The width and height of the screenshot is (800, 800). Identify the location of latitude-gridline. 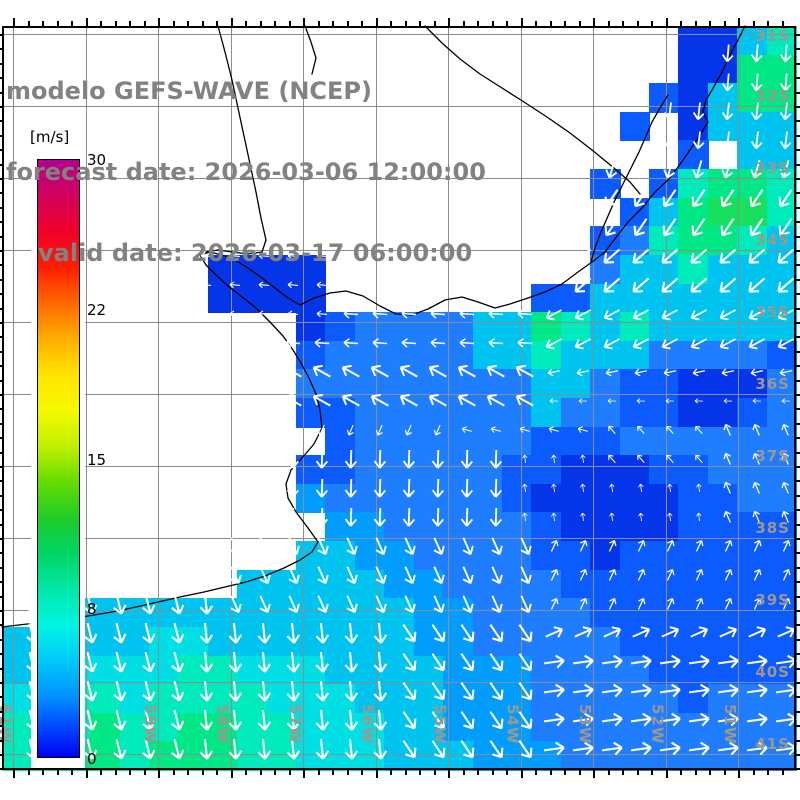
(399, 610).